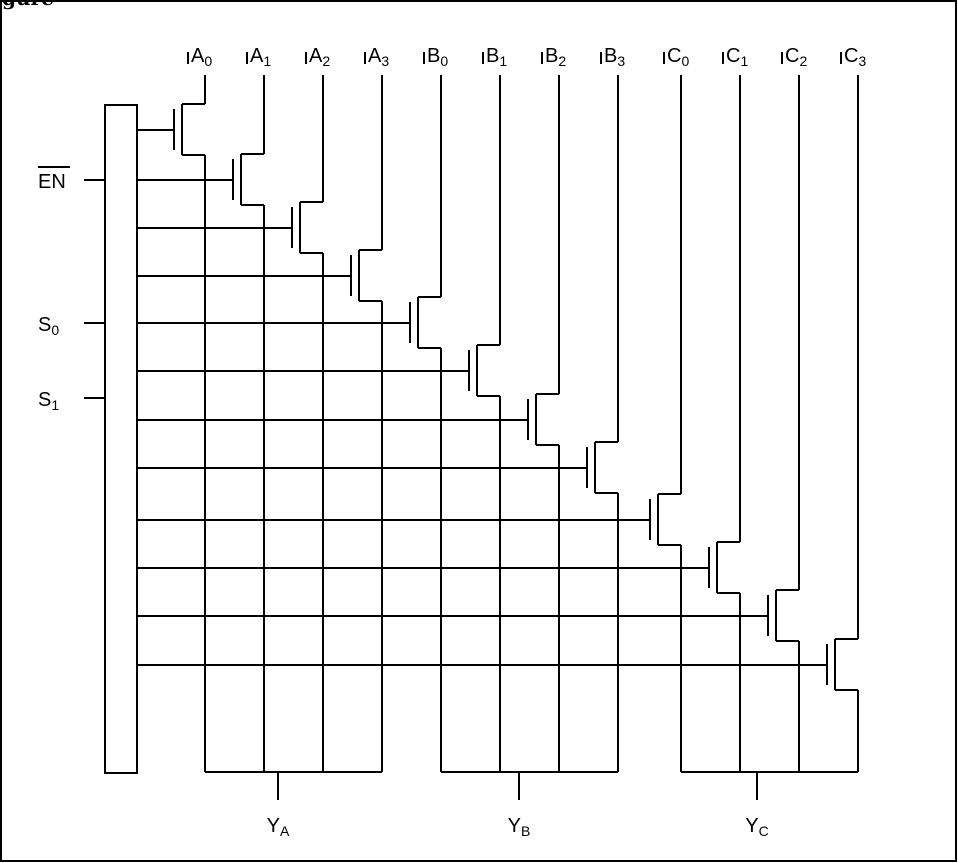 This screenshot has height=863, width=958. I want to click on input-label-b1: B1, so click(496, 57).